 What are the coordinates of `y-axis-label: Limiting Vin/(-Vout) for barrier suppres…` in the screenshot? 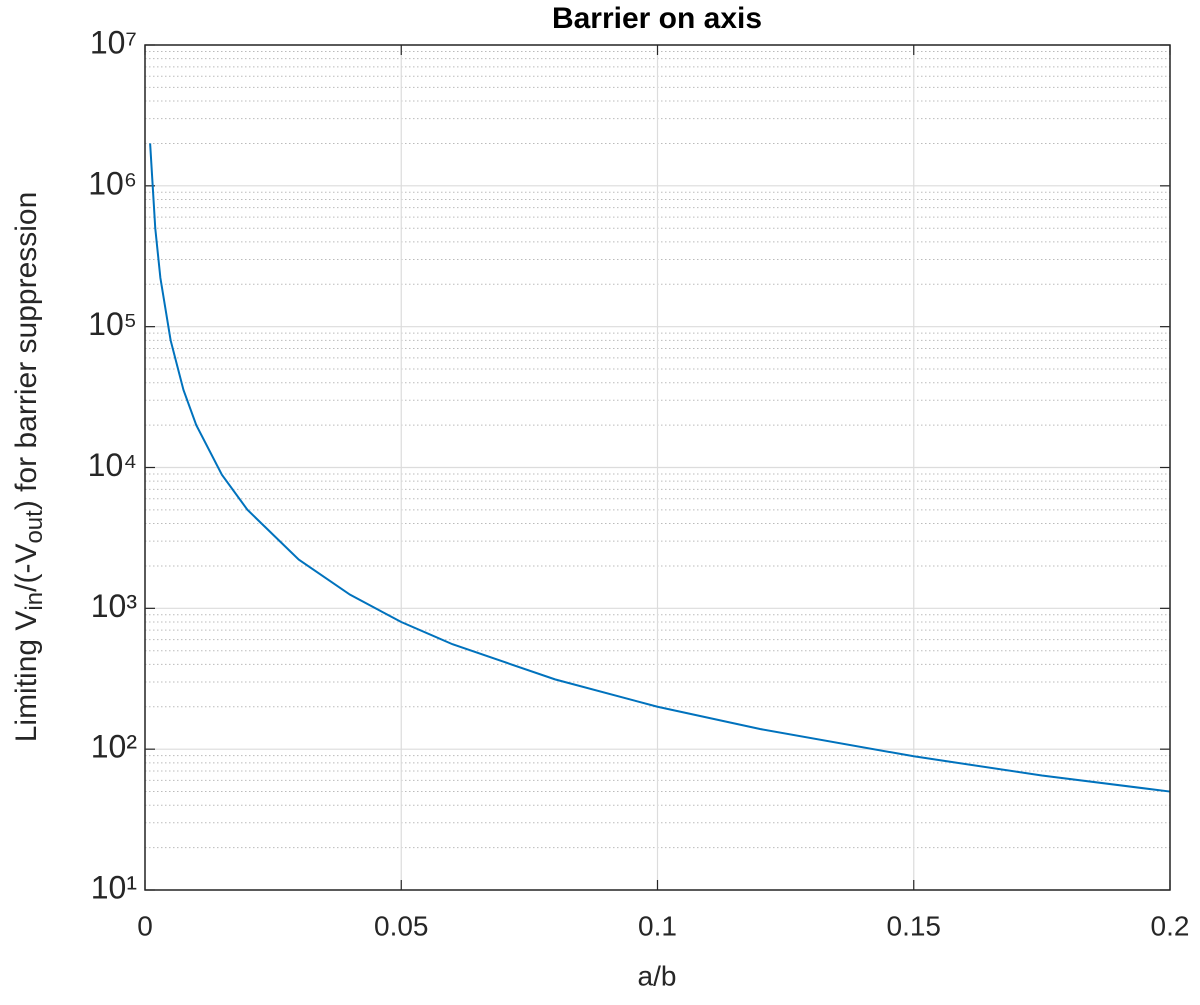 It's located at (29, 467).